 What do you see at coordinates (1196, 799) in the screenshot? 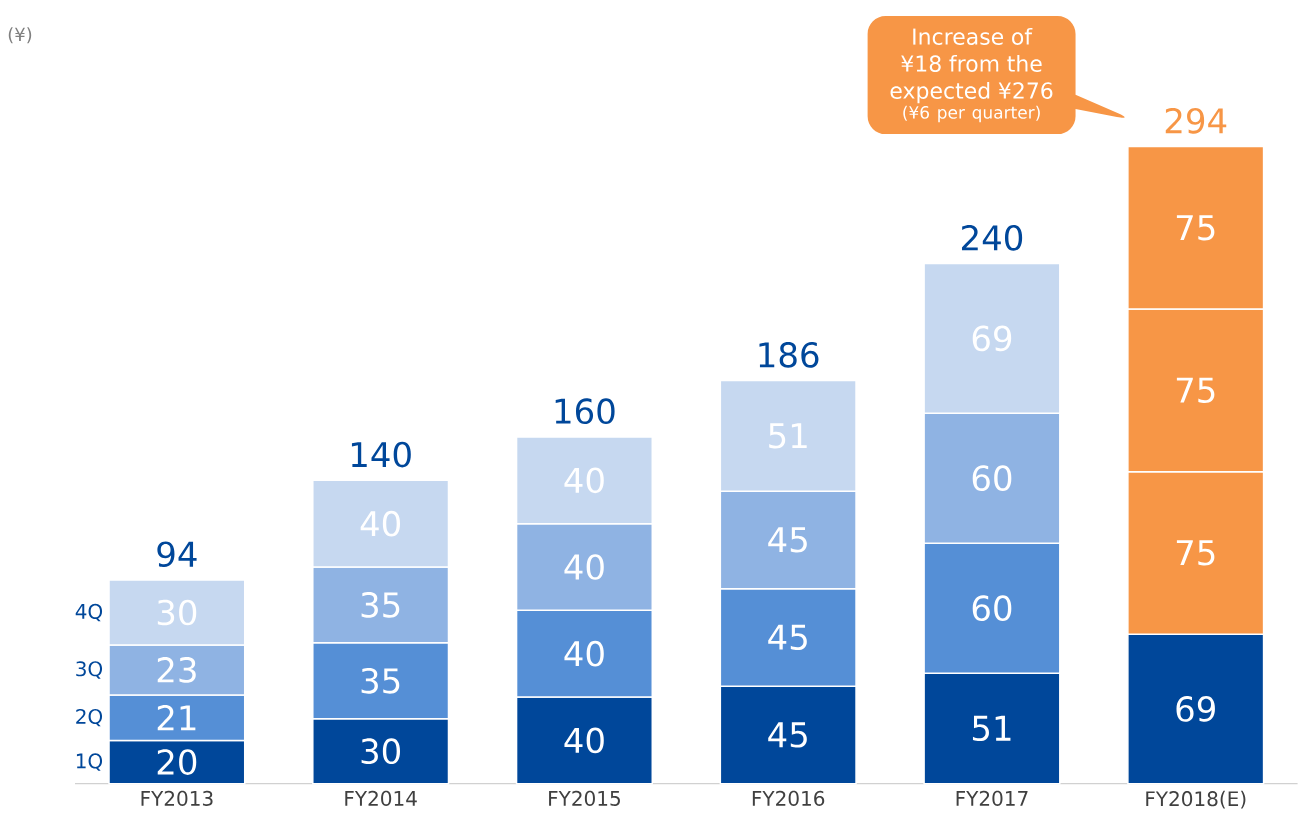
I see `x-tick-label: FY2018(E)` at bounding box center [1196, 799].